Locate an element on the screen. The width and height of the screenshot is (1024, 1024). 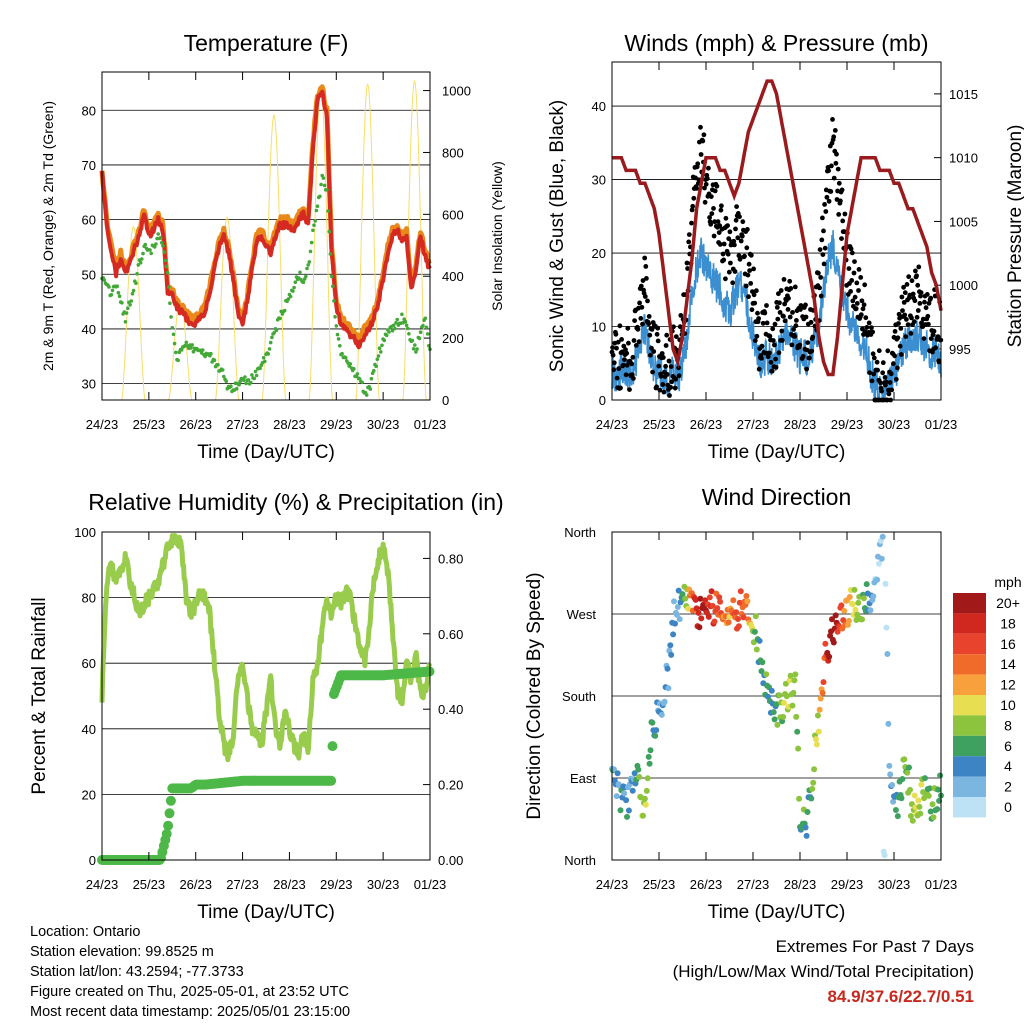
x-tick-label: 01/23 is located at coordinates (430, 884).